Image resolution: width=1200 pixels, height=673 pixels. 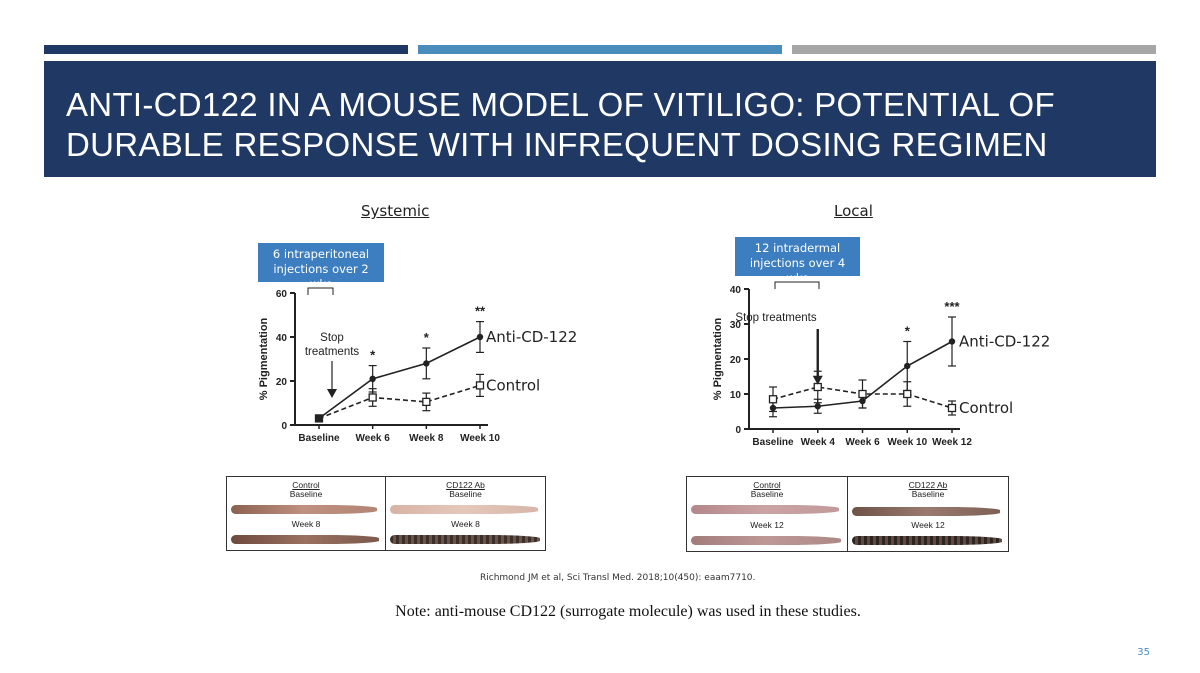 I want to click on systemic-control-column: Control Baseline Week 8, so click(x=306, y=513).